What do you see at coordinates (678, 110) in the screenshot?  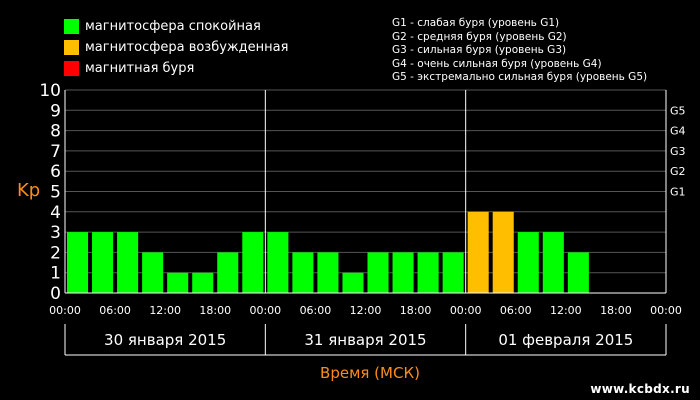 I see `g-level-label: G5` at bounding box center [678, 110].